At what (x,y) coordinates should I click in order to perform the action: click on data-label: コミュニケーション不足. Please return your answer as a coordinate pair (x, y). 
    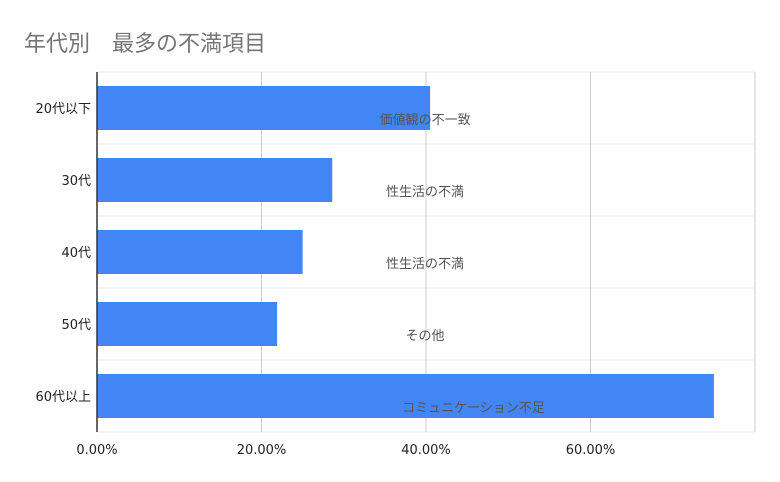
    Looking at the image, I should click on (473, 408).